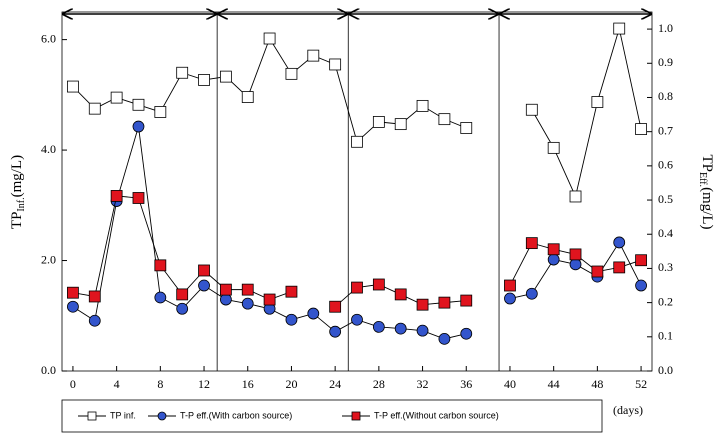 The image size is (720, 440). Describe the element at coordinates (17, 221) in the screenshot. I see `y-label-main: TP` at that location.